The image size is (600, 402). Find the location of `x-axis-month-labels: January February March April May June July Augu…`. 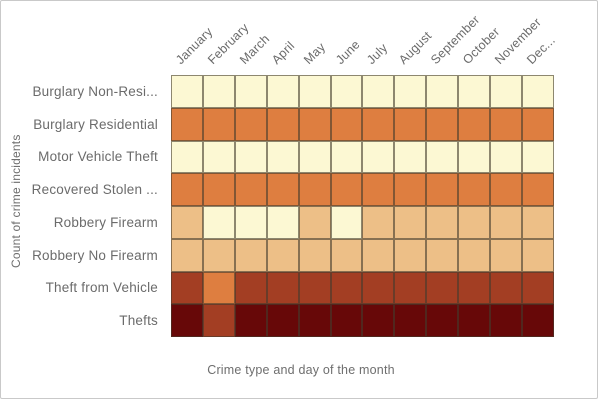

x-axis-month-labels: January February March April May June July Augu… is located at coordinates (364, 38).